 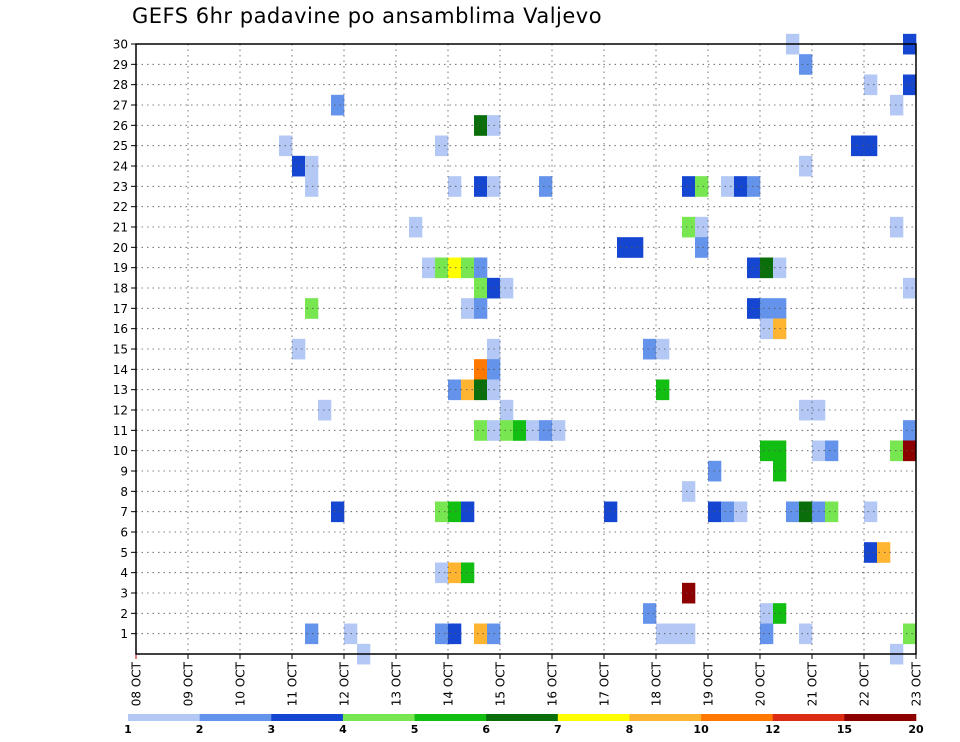 I want to click on x-tick-label: 10 OCT, so click(x=241, y=683).